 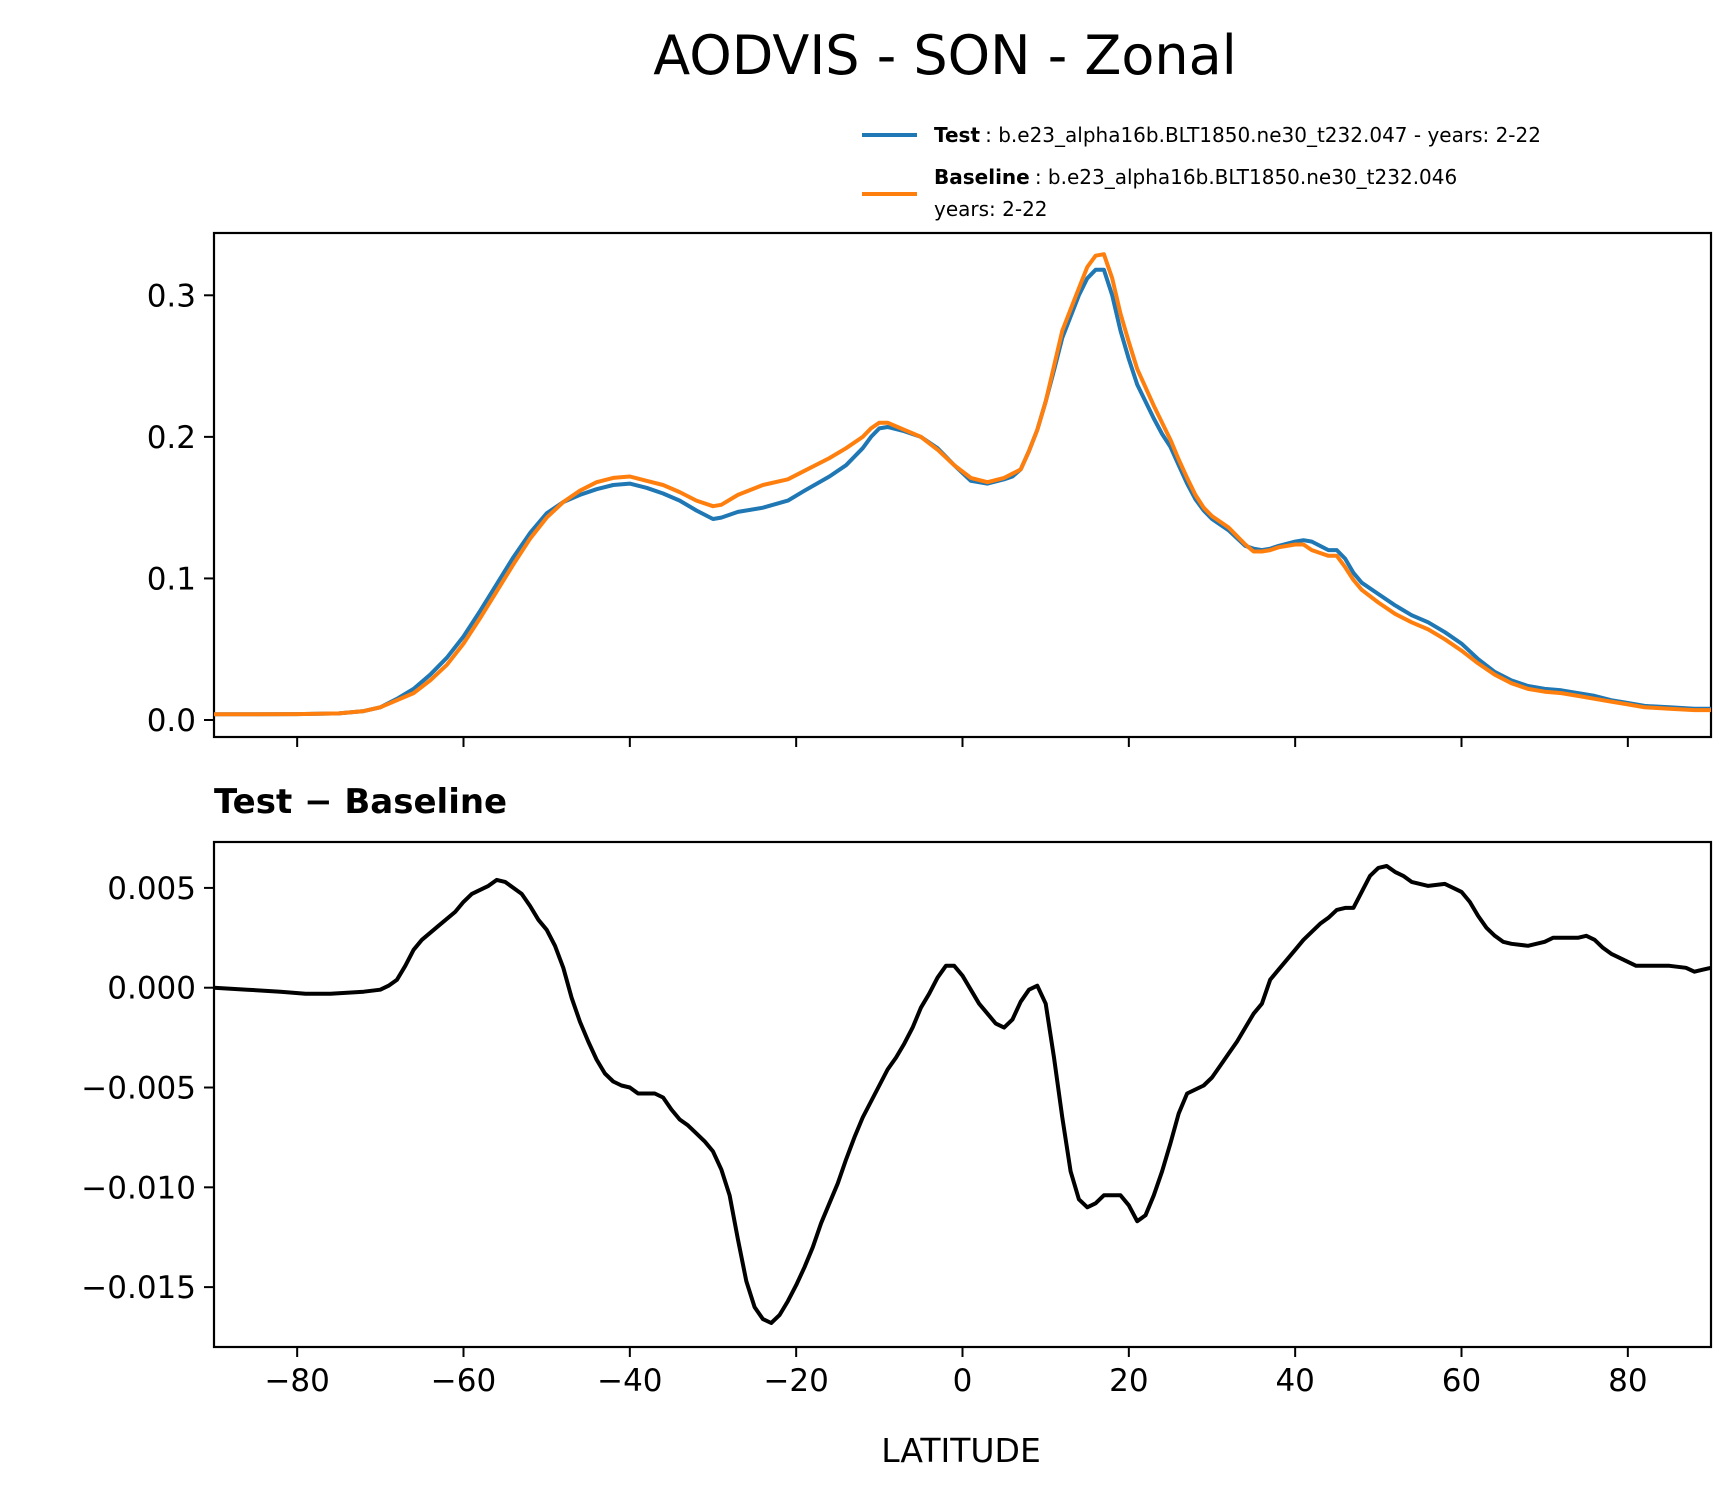 What do you see at coordinates (1128, 1381) in the screenshot?
I see `bottom-x-tick-label: 20` at bounding box center [1128, 1381].